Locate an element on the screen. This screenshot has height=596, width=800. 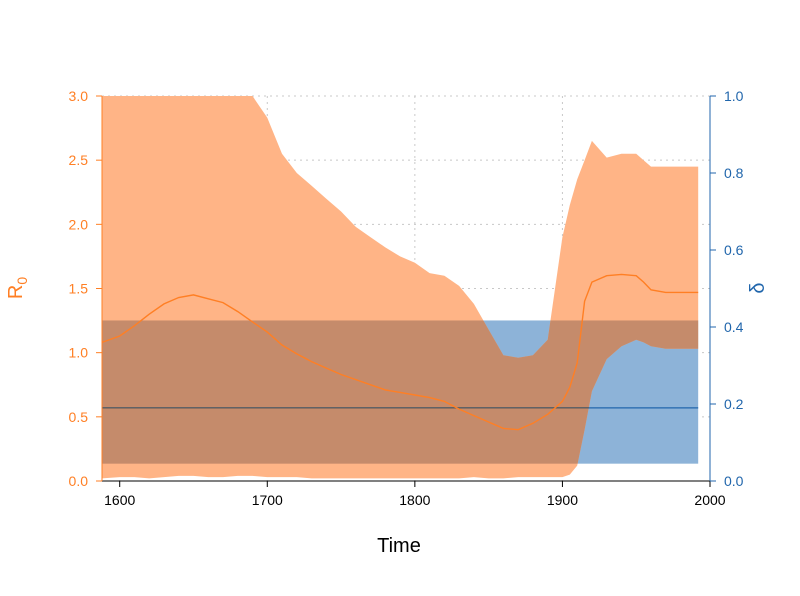
y-axis-left-title-sub: 0 is located at coordinates (22, 281).